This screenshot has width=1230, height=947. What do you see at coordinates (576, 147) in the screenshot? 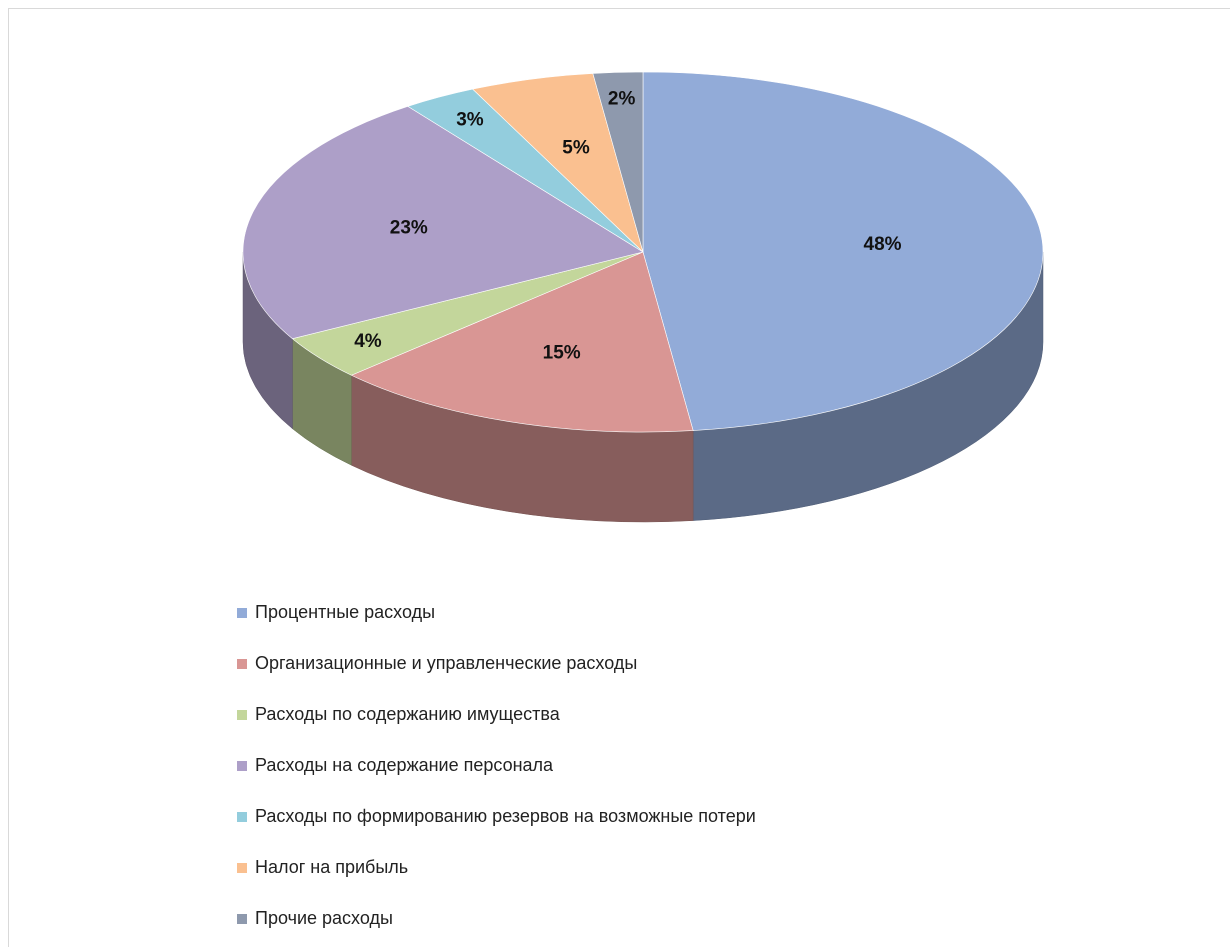
I see `data-label: 5%` at bounding box center [576, 147].